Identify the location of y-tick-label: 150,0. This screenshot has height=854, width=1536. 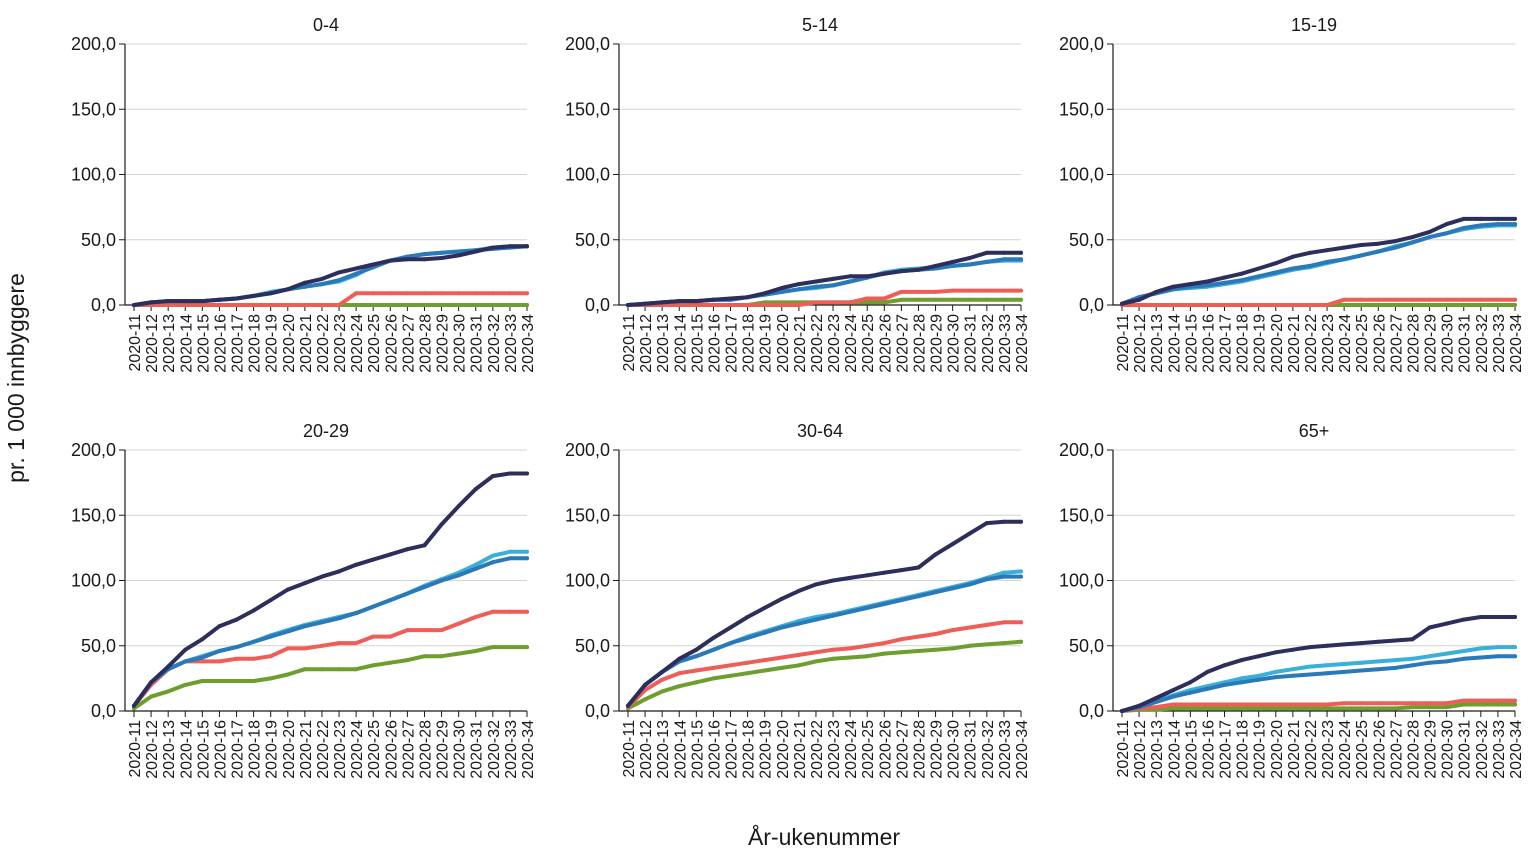
(587, 109).